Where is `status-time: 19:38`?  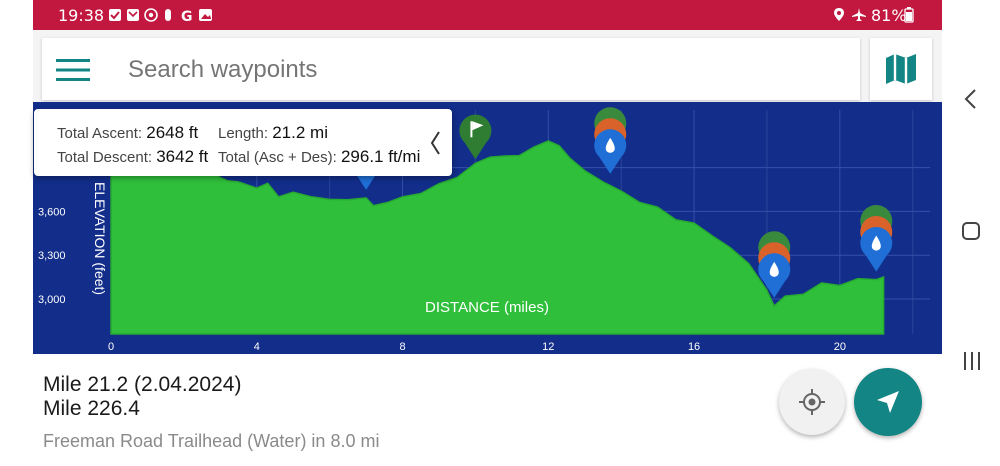
status-time: 19:38 is located at coordinates (81, 15).